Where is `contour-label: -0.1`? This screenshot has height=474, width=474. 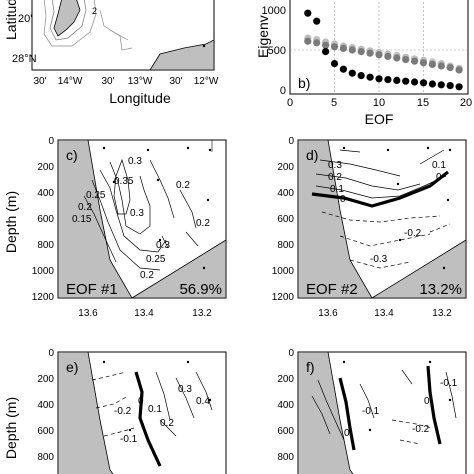
contour-label: -0.1 is located at coordinates (371, 411).